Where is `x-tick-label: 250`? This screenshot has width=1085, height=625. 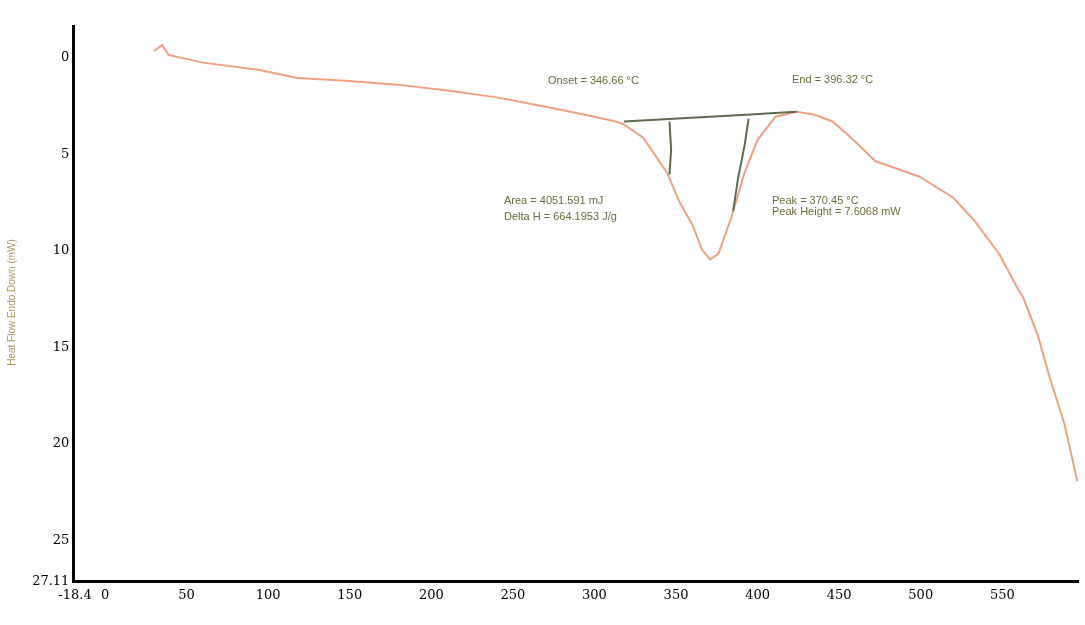 x-tick-label: 250 is located at coordinates (513, 594).